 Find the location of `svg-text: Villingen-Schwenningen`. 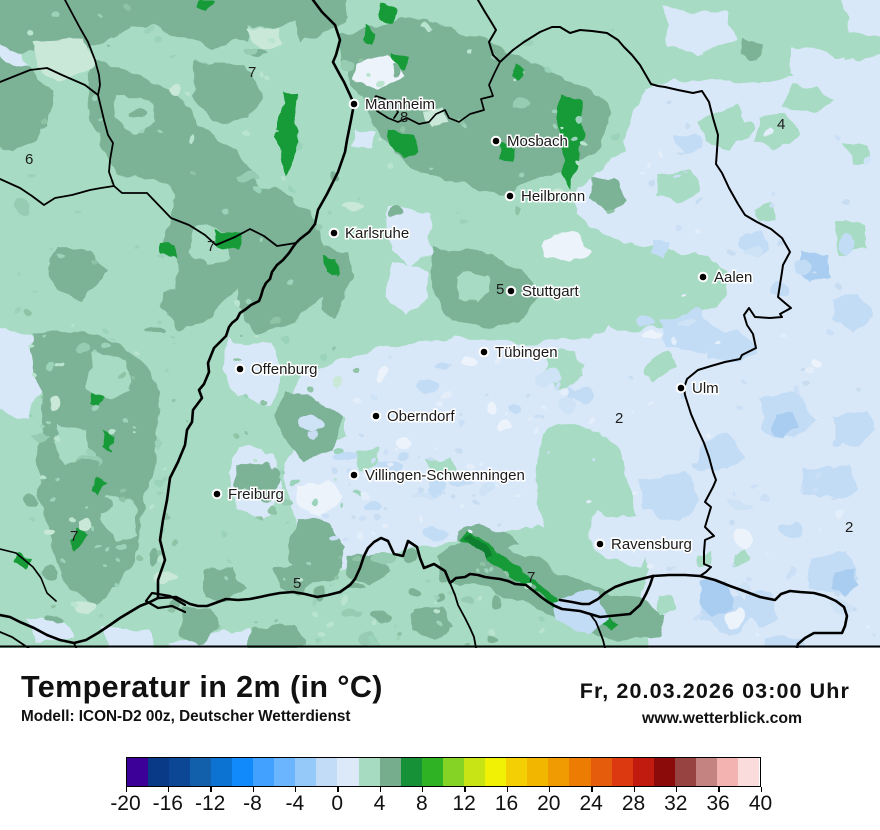

svg-text: Villingen-Schwenningen is located at coordinates (445, 475).